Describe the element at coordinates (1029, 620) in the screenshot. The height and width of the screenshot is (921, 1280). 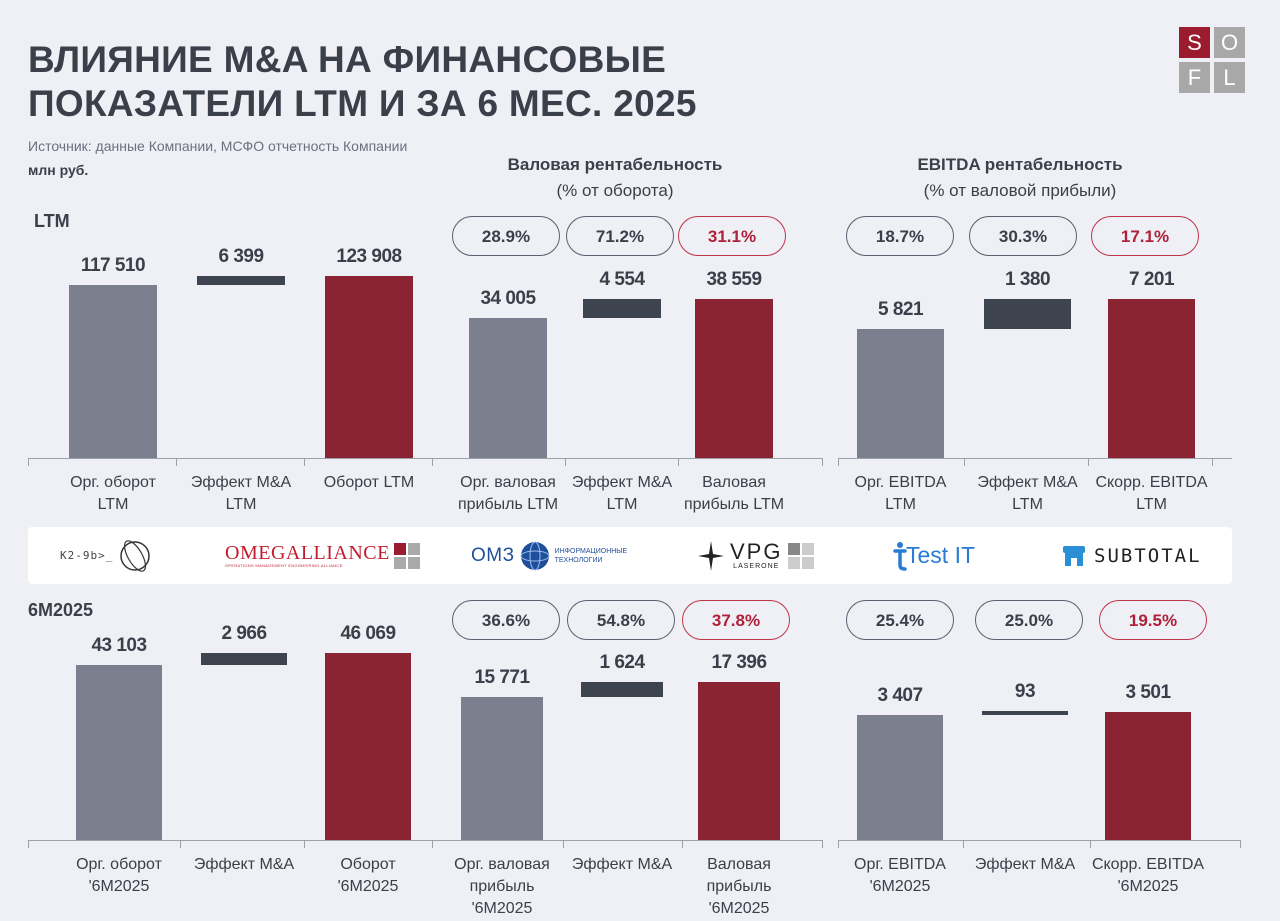
I see `h1_ebitda-margin-pill-effect: 25.0%` at that location.